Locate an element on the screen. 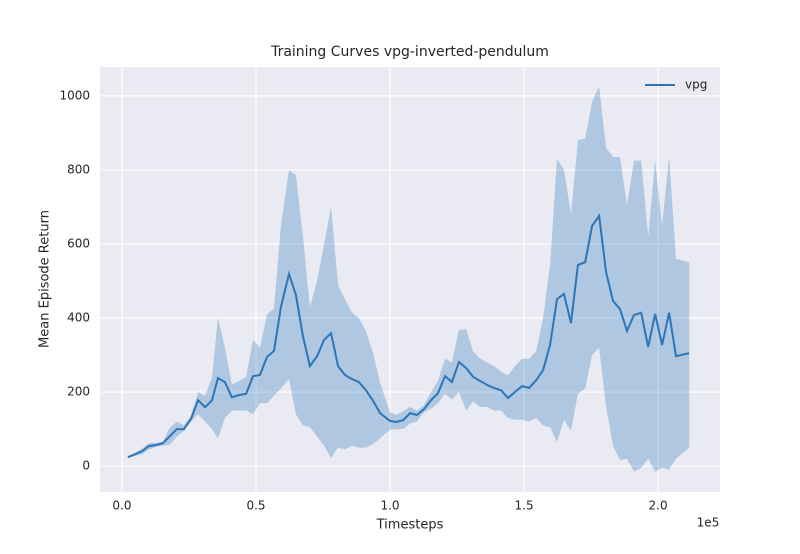  x-tick-label: 0.0 is located at coordinates (121, 506).